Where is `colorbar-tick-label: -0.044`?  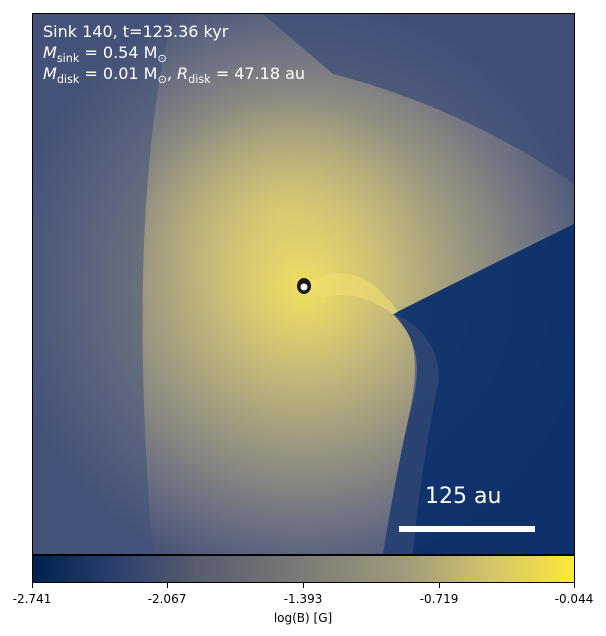
colorbar-tick-label: -0.044 is located at coordinates (574, 599).